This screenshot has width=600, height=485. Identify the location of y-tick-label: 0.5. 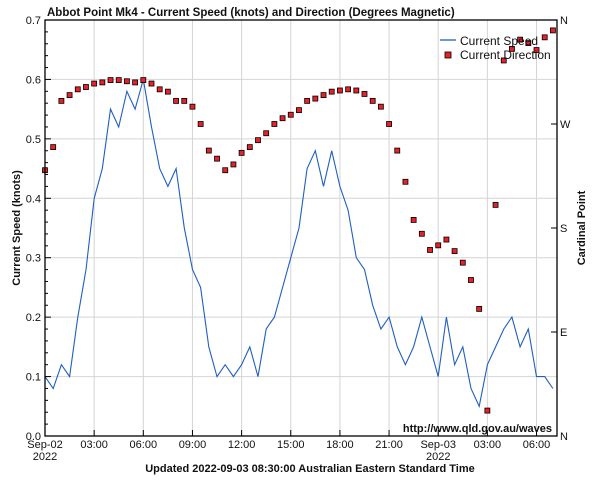
(33, 140).